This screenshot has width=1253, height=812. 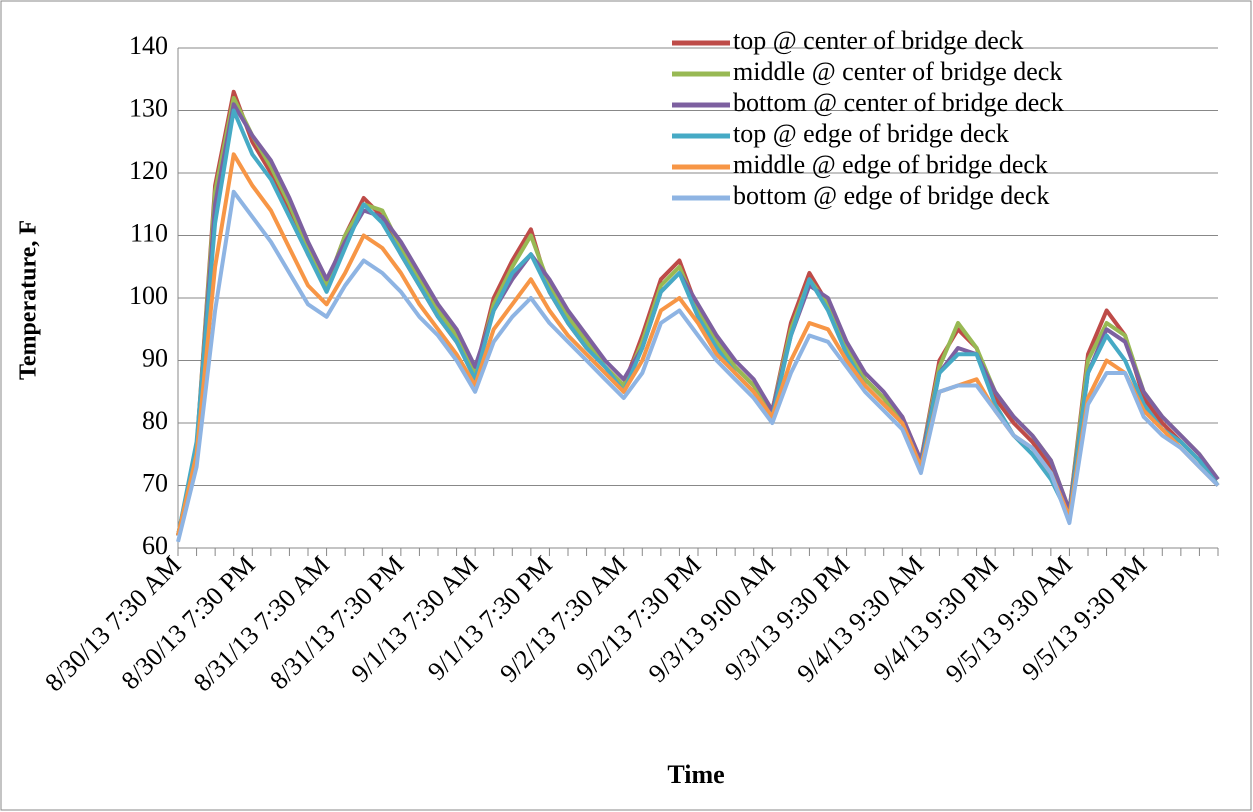 I want to click on x-axis-label: Time, so click(x=695, y=774).